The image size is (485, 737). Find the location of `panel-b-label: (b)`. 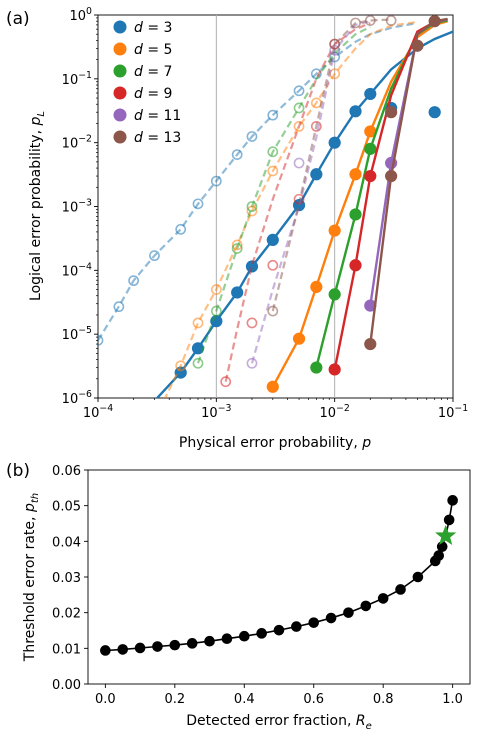

panel-b-label: (b) is located at coordinates (18, 471).